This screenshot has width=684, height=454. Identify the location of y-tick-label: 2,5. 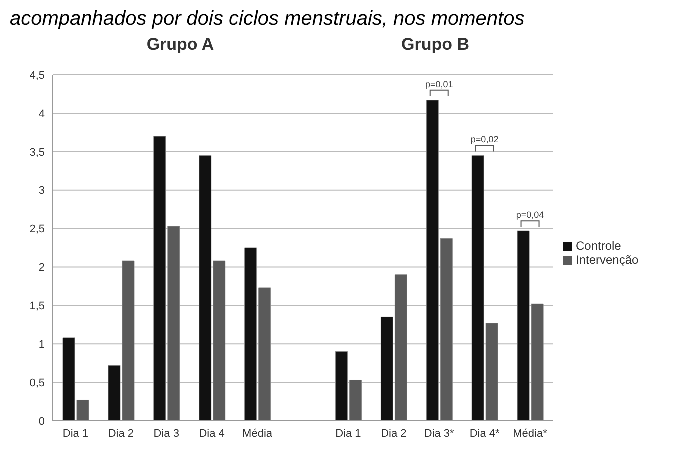
(37, 230).